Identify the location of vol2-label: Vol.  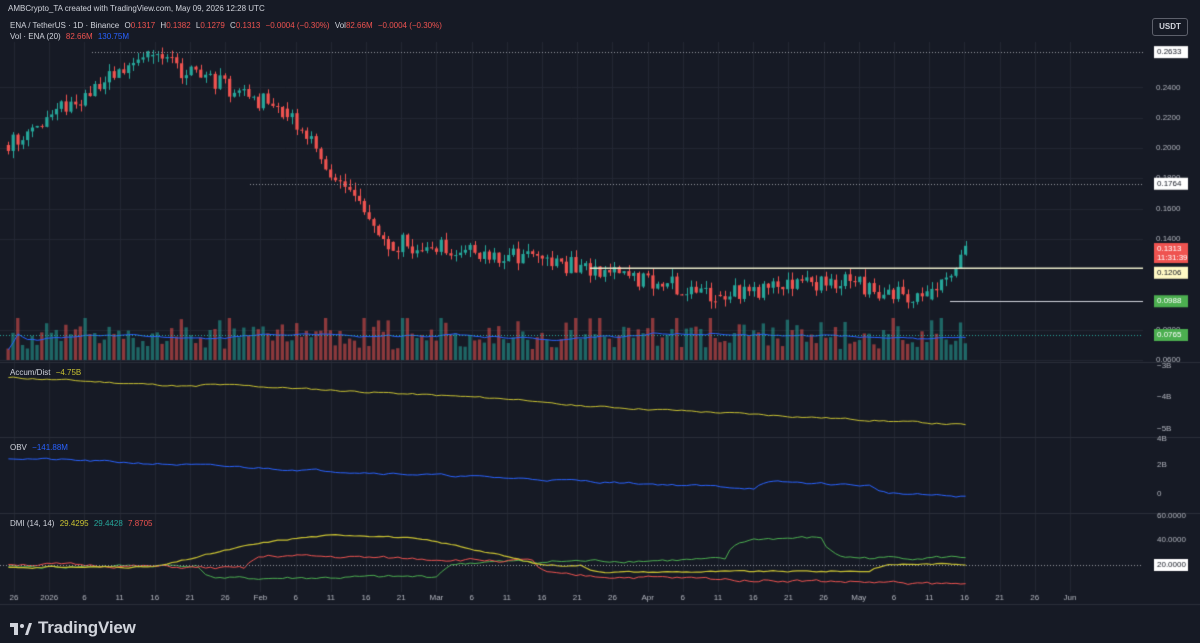
(340, 25).